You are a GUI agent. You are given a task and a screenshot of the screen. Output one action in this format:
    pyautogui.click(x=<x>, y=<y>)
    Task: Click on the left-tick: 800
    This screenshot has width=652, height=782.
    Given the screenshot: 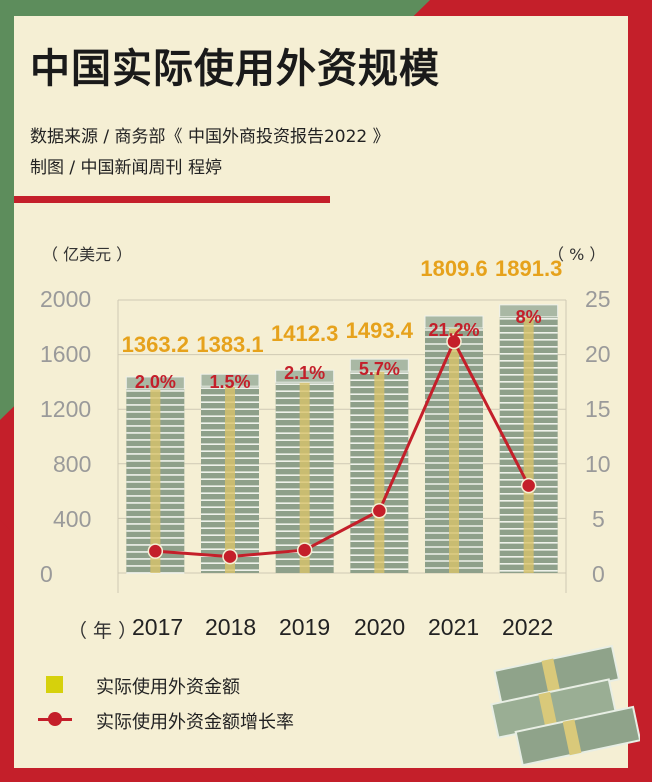 What is the action you would take?
    pyautogui.click(x=72, y=464)
    